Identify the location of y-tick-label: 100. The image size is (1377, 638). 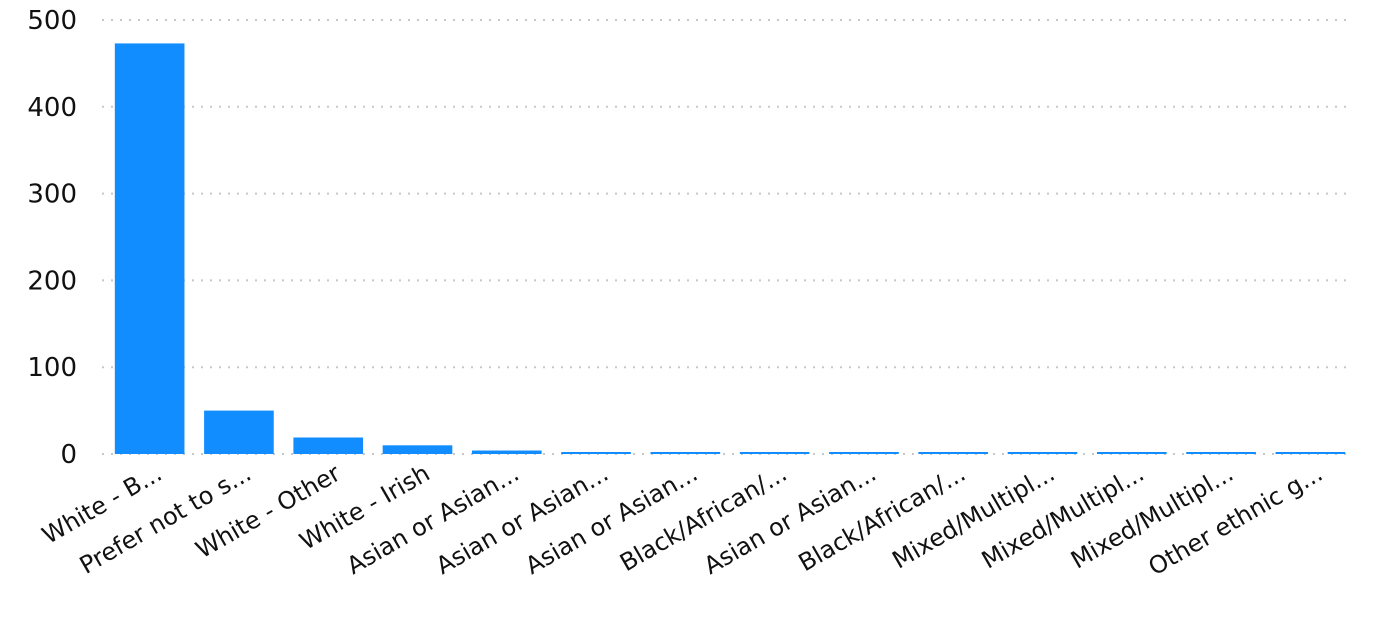
(52, 368).